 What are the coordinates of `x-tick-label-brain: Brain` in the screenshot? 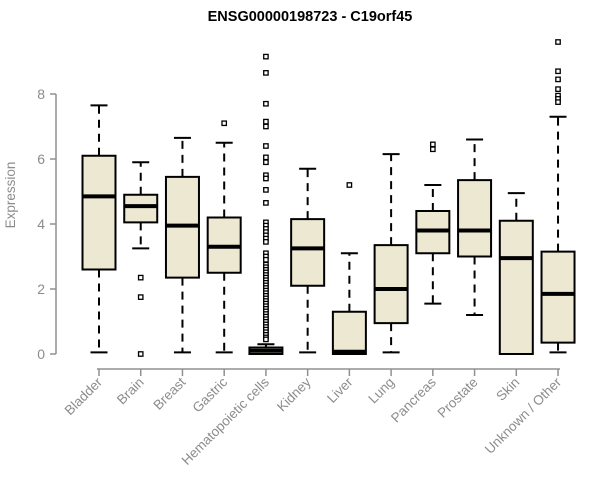 It's located at (130, 391).